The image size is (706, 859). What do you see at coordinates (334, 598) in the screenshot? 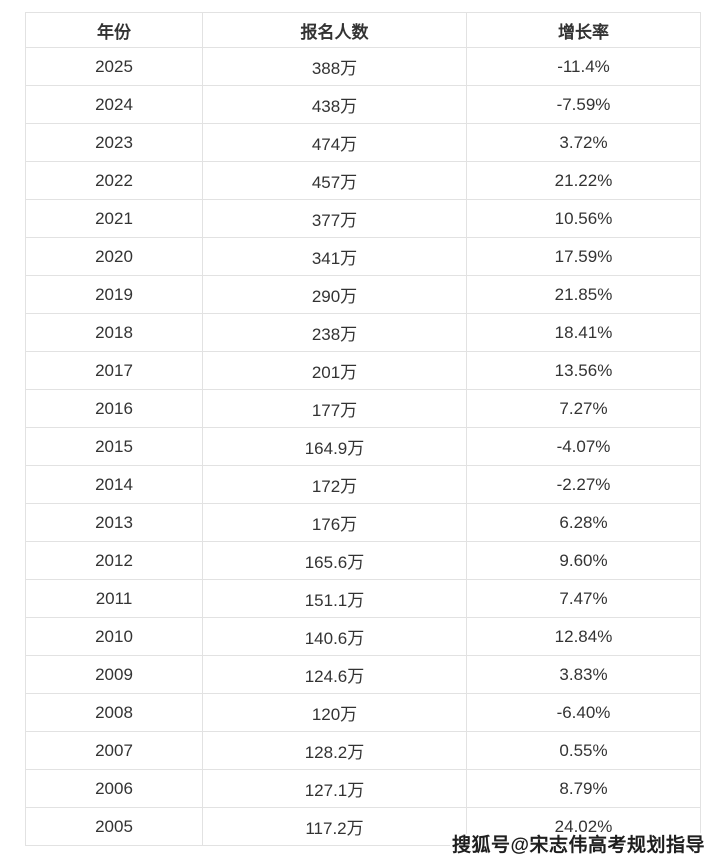
I see `applicants-cell: 151.1万` at bounding box center [334, 598].